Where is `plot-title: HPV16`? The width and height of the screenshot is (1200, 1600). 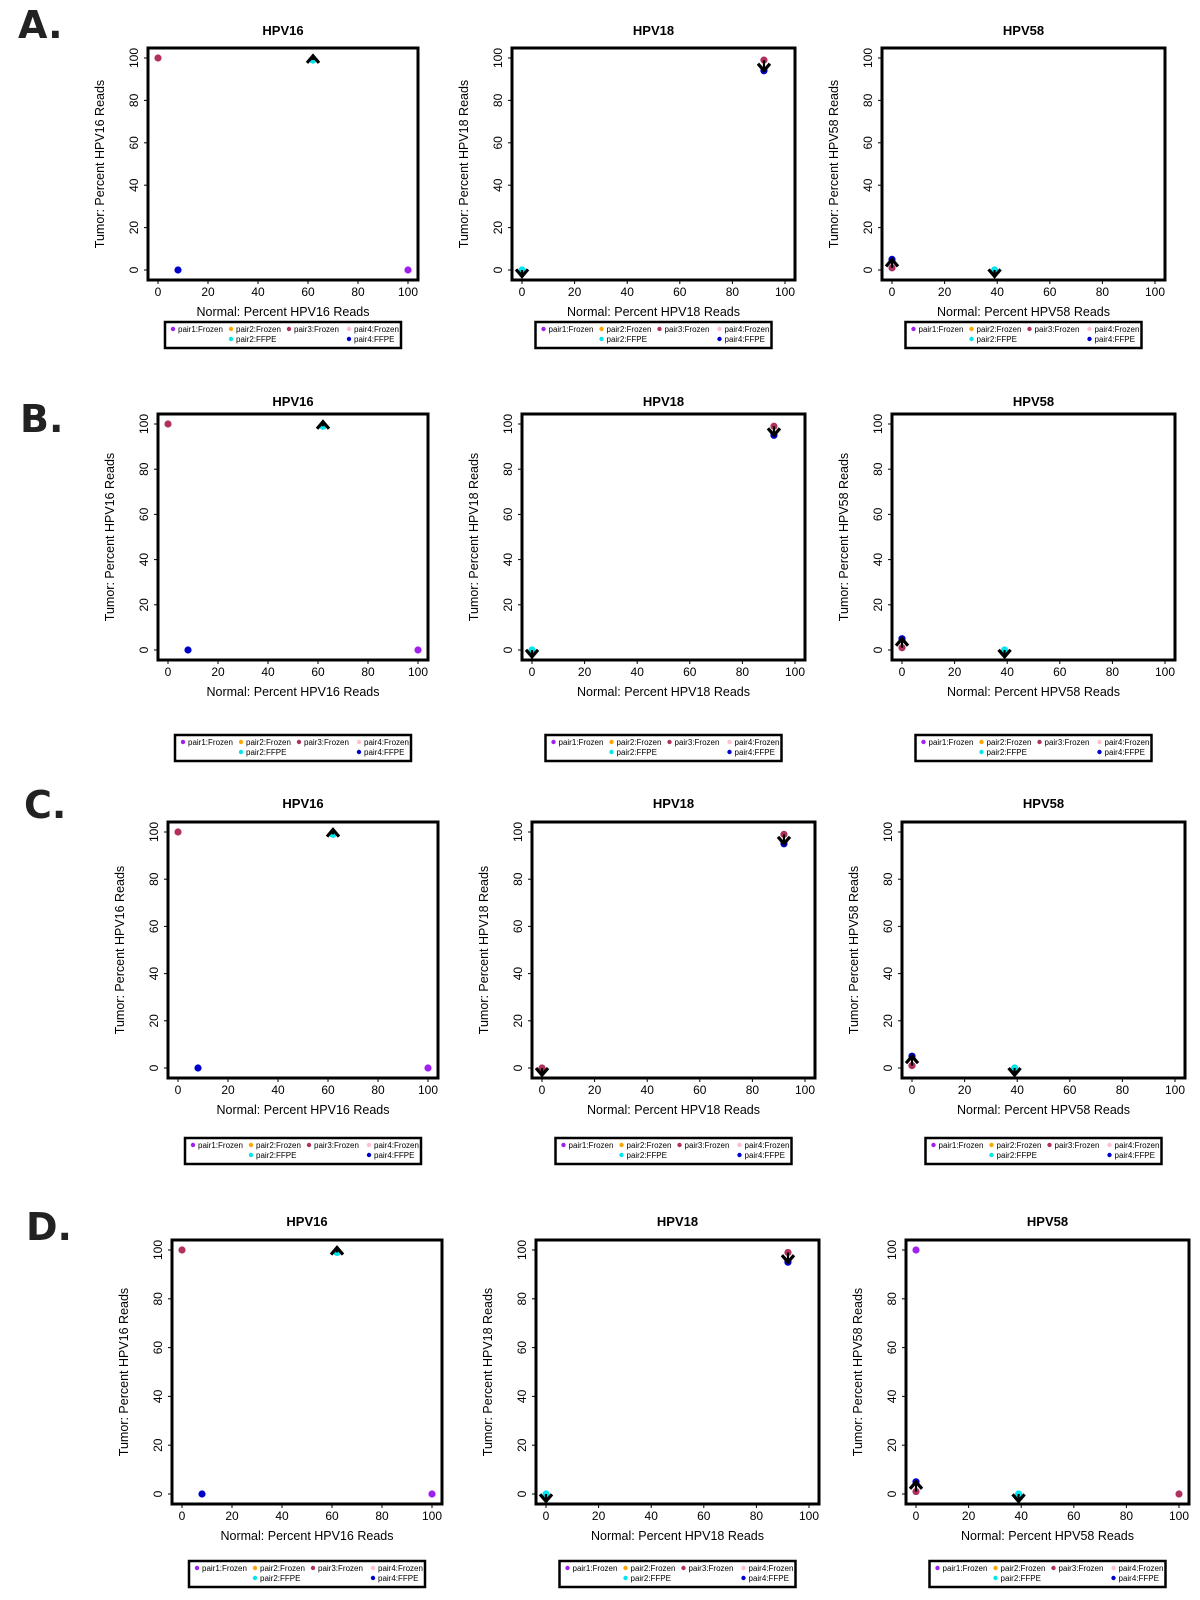
plot-title: HPV16 is located at coordinates (282, 30).